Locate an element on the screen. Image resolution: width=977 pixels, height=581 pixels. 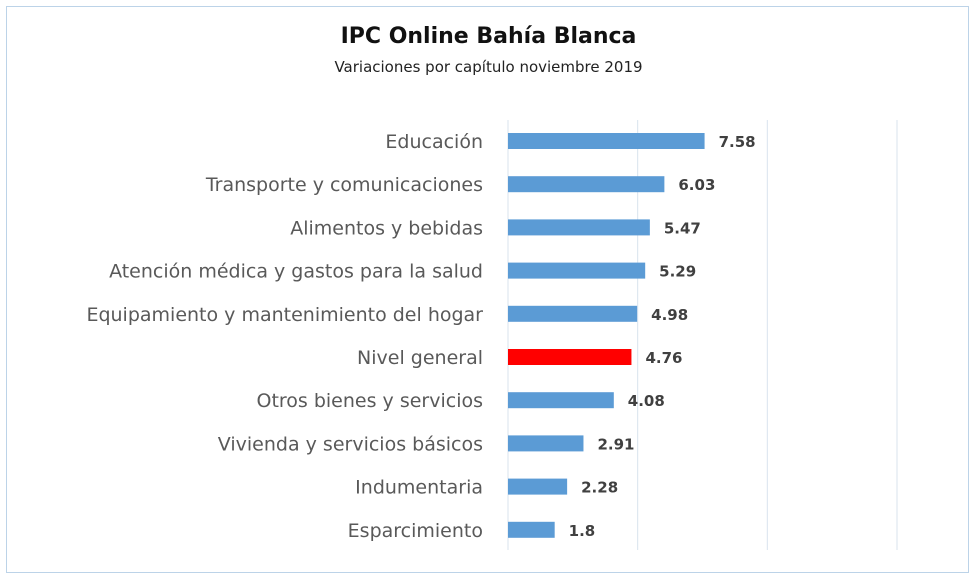
value-label: 5.47 is located at coordinates (682, 228).